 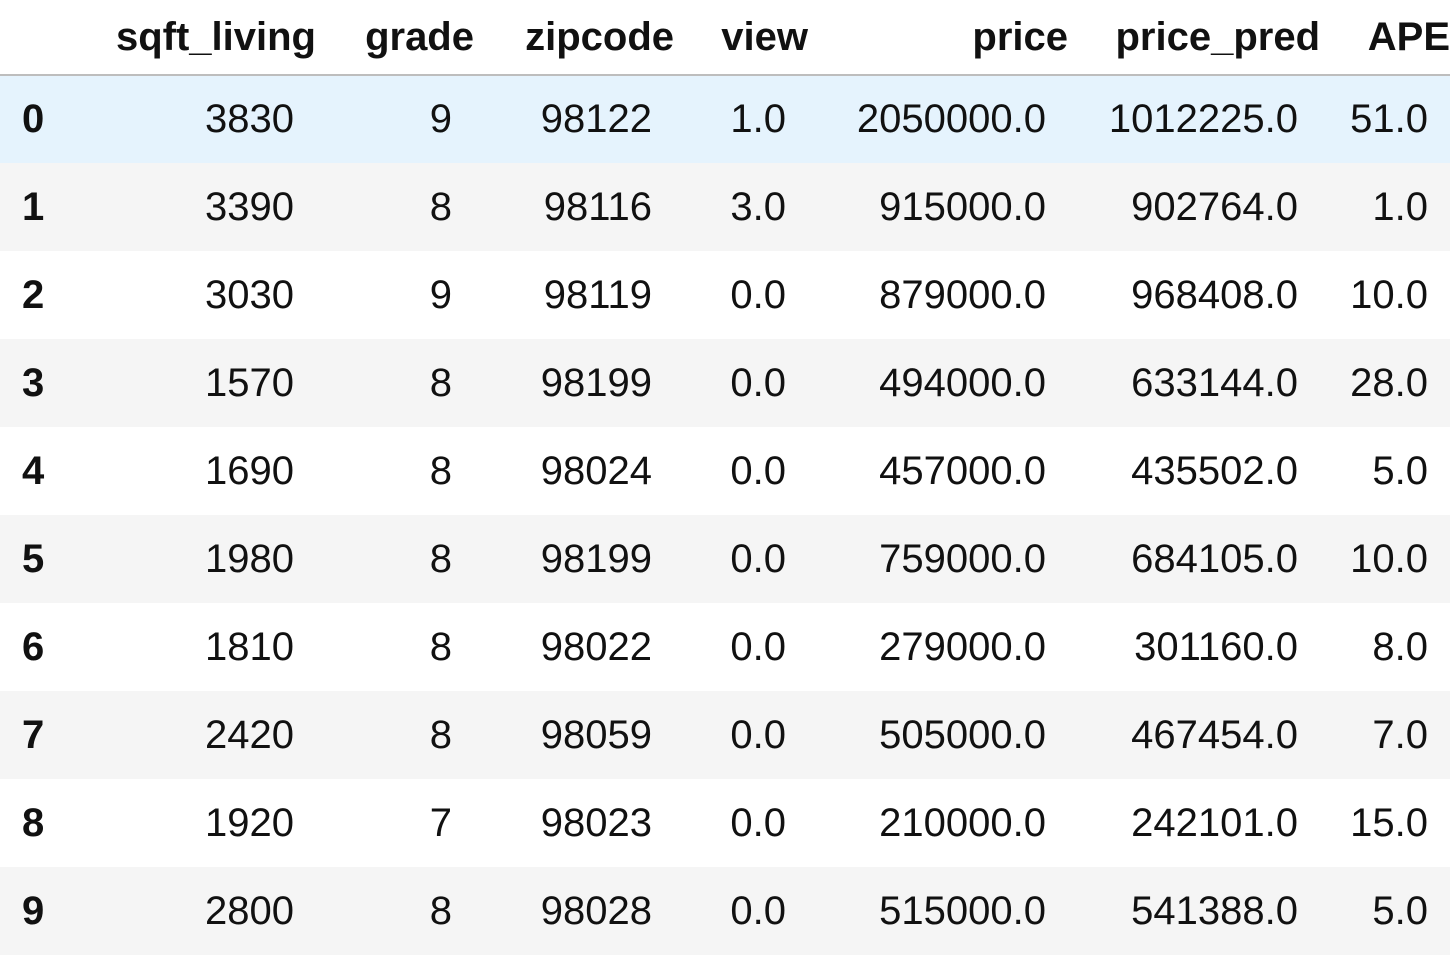 I want to click on cell-sqft-living: 2420, so click(x=249, y=734).